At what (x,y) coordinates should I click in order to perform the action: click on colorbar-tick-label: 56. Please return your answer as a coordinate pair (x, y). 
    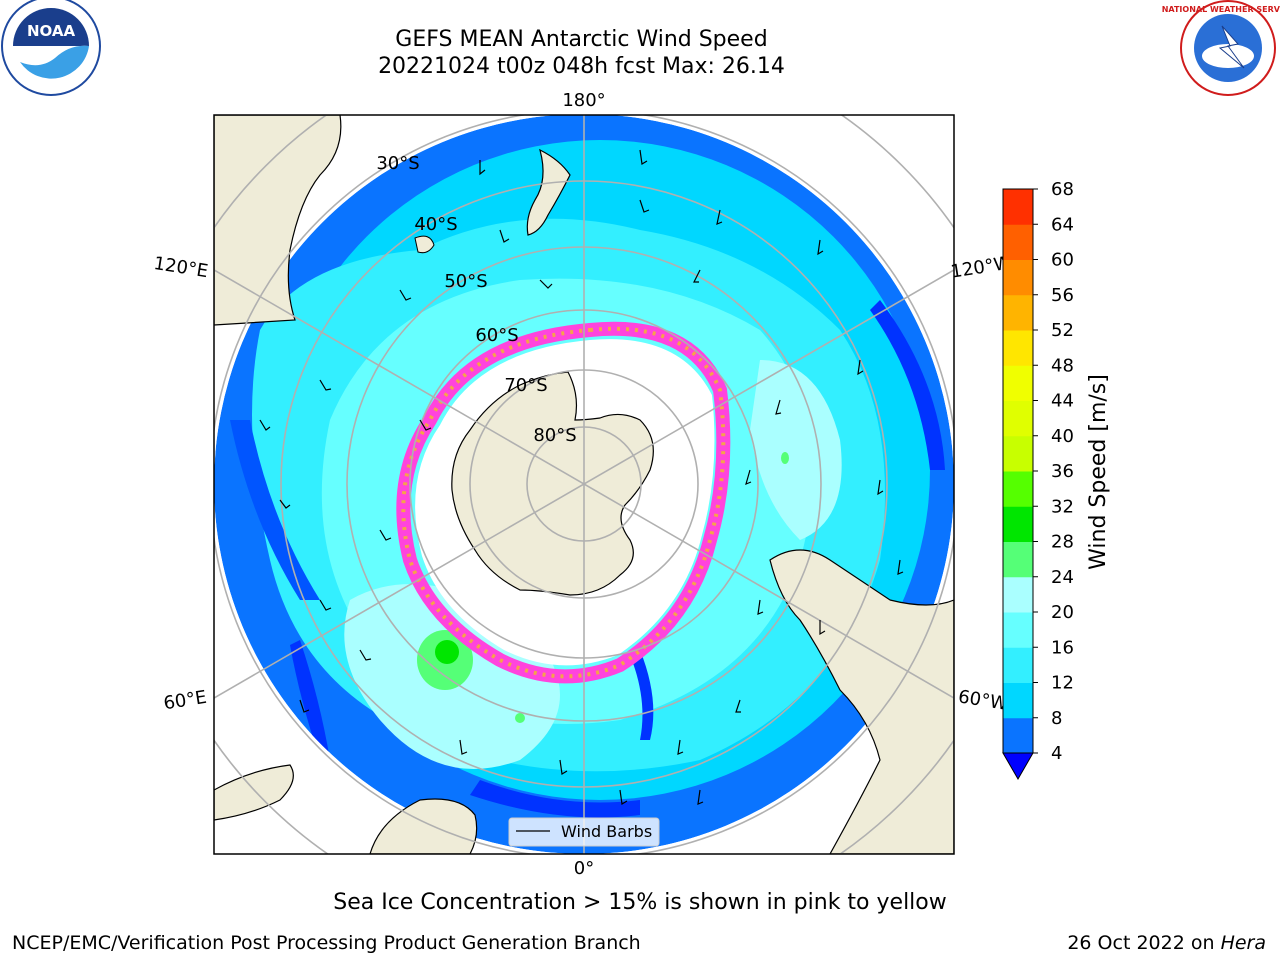
    Looking at the image, I should click on (1062, 295).